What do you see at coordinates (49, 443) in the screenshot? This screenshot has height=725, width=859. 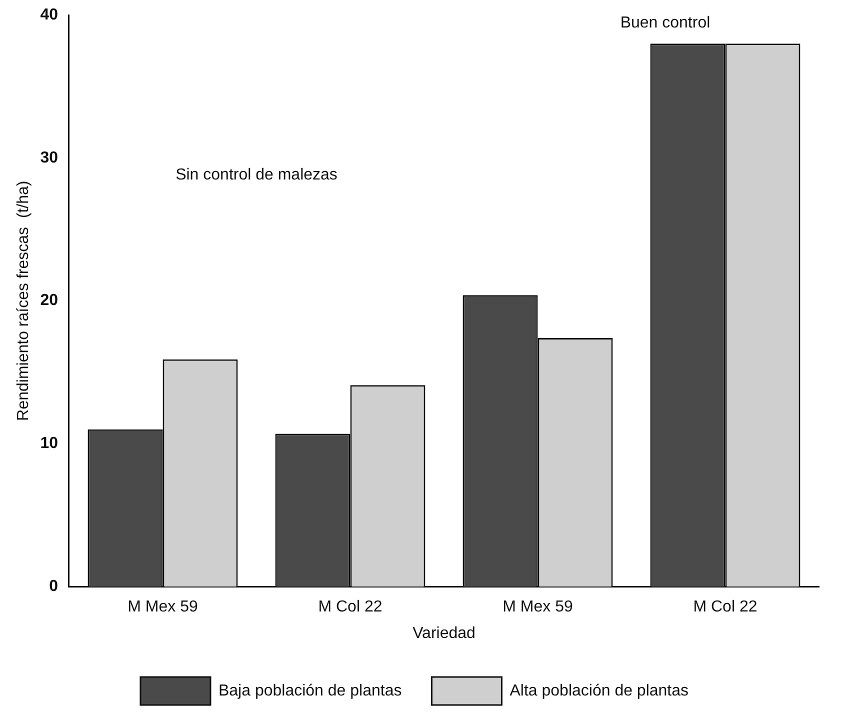 I see `y-tick-label: 10` at bounding box center [49, 443].